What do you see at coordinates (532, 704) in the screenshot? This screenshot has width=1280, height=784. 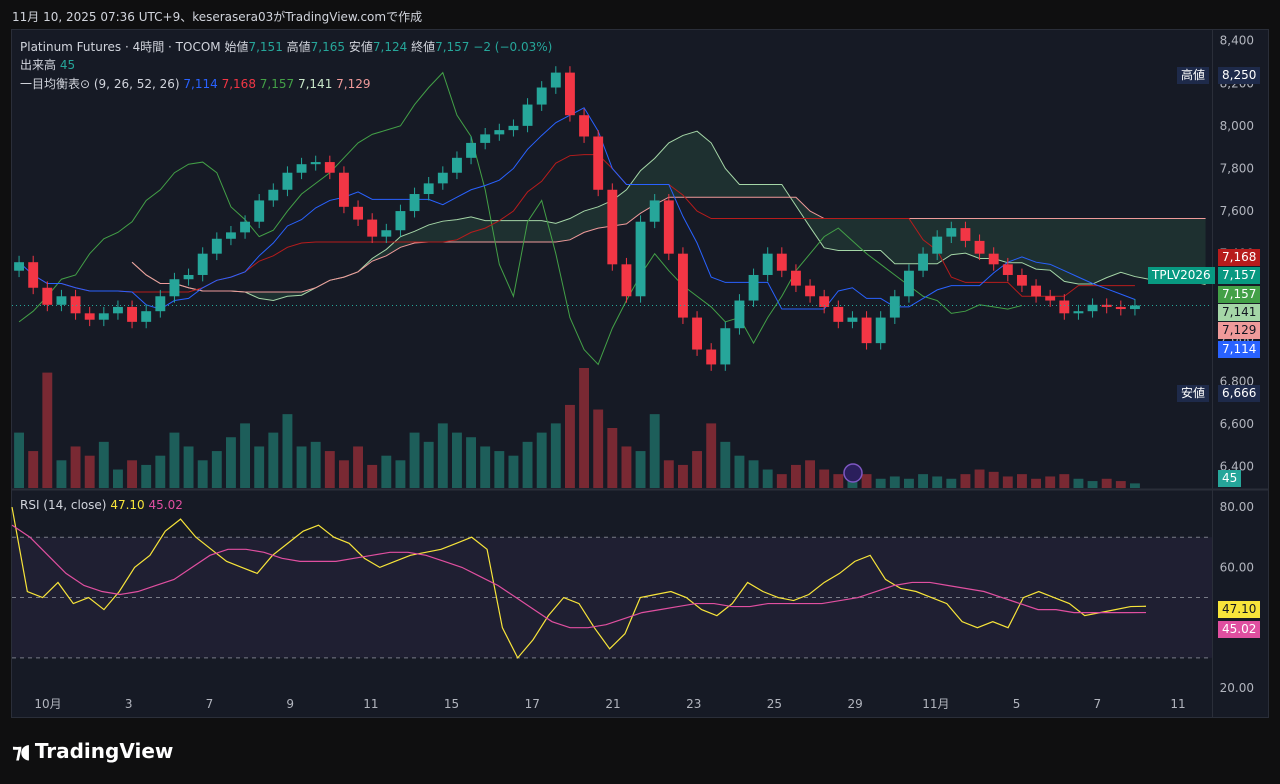 I see `time-axis-label: 17` at bounding box center [532, 704].